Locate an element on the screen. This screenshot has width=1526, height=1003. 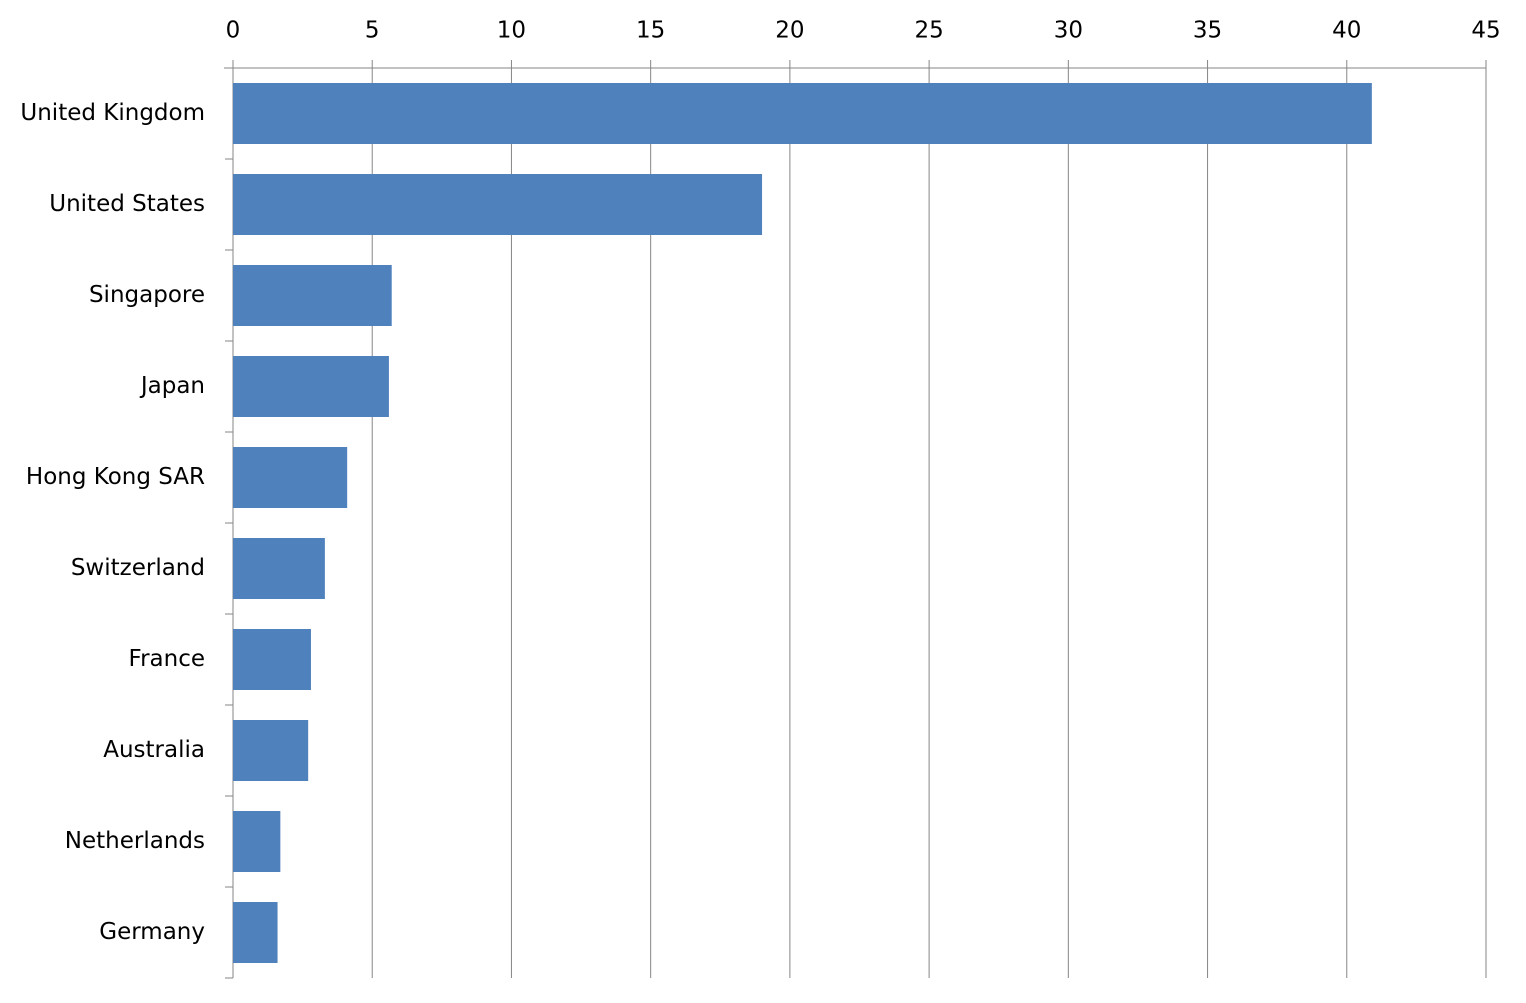
x-tick-label: 30 is located at coordinates (1068, 31).